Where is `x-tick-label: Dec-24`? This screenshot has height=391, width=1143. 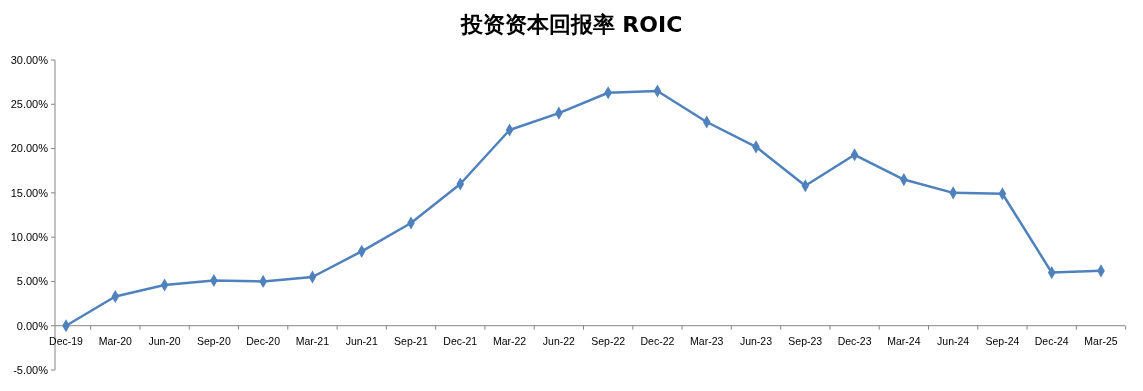
x-tick-label: Dec-24 is located at coordinates (1051, 340).